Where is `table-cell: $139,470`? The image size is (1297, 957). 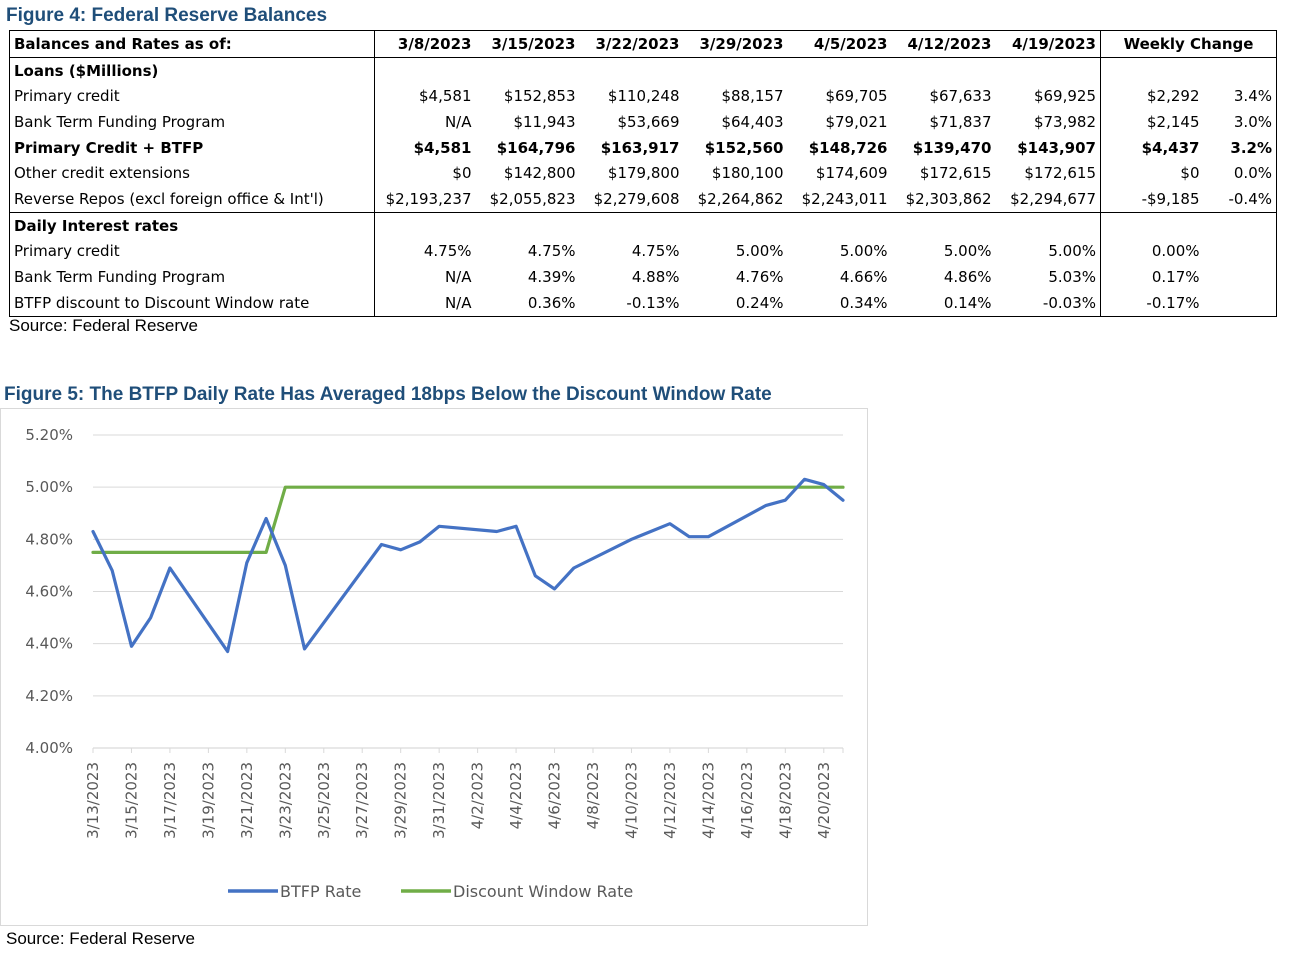
table-cell: $139,470 is located at coordinates (952, 147).